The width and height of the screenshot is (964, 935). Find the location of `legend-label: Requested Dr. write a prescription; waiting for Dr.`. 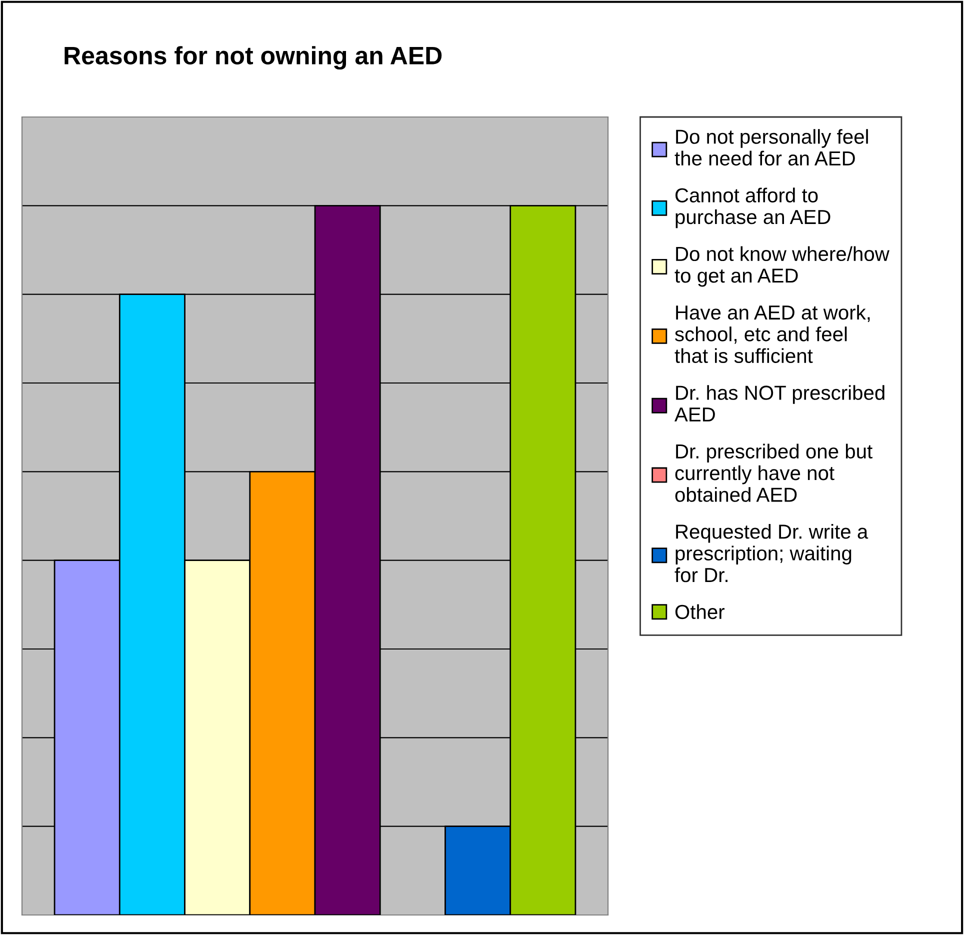

legend-label: Requested Dr. write a prescription; waiting for Dr. is located at coordinates (771, 553).